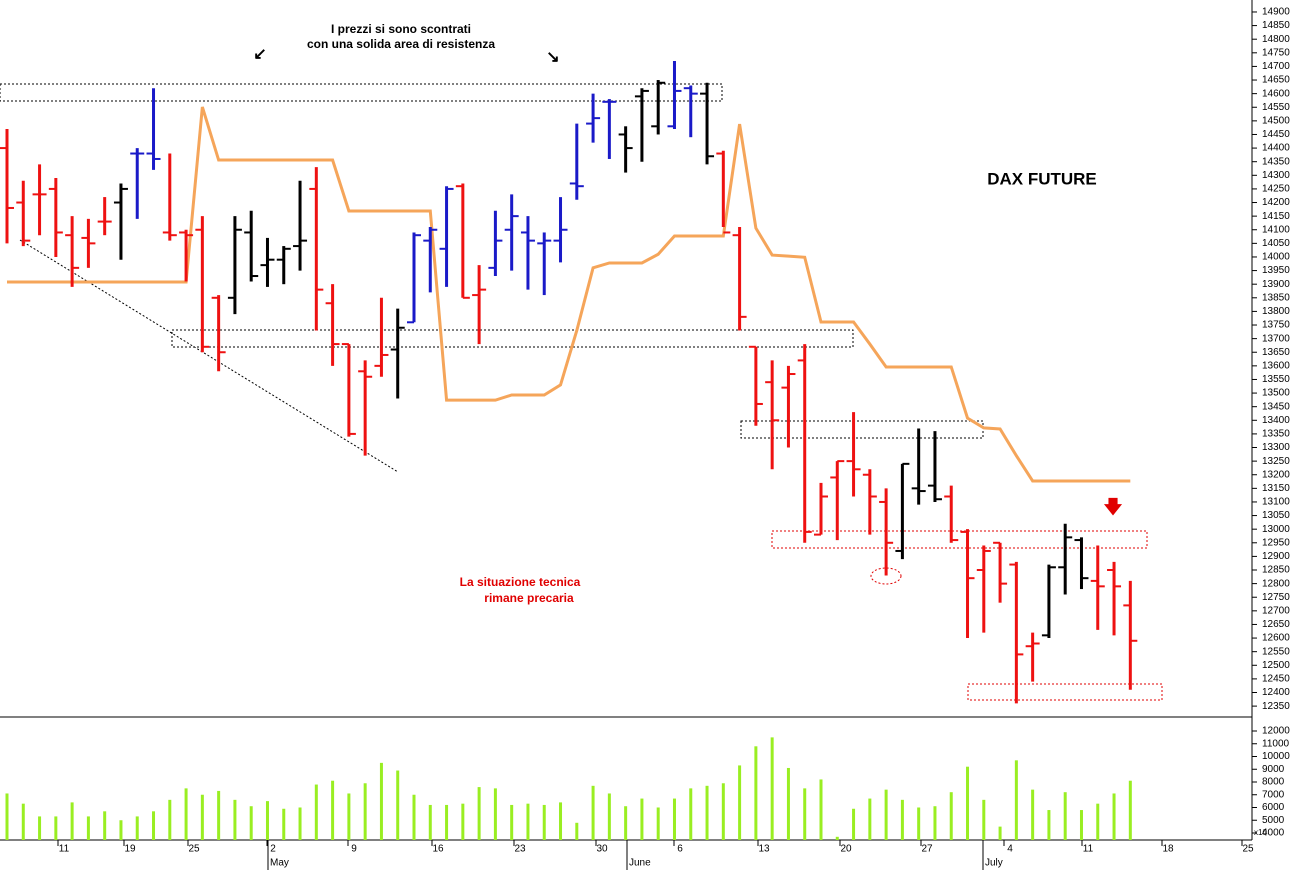 The height and width of the screenshot is (870, 1301). Describe the element at coordinates (520, 582) in the screenshot. I see `annotation: La situazione tecnica` at that location.